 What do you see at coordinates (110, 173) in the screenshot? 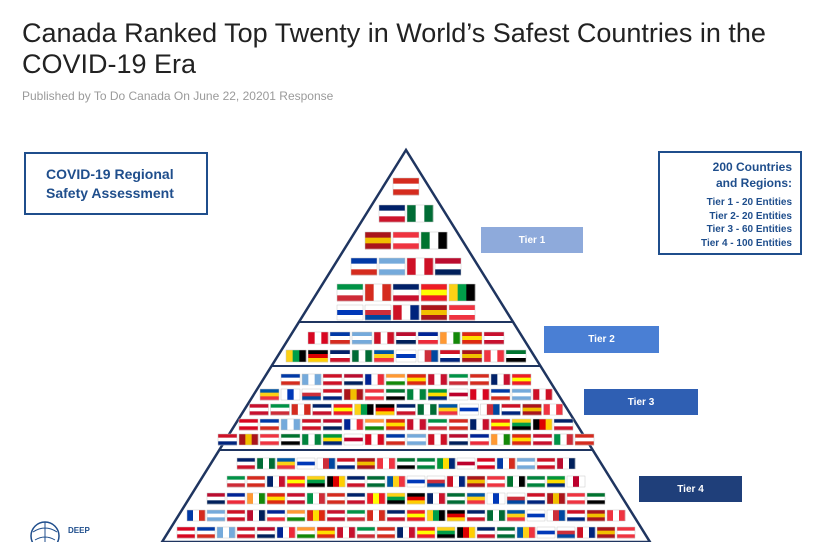
I see `assessment-title-line1: COVID-19 Regional` at bounding box center [110, 173].